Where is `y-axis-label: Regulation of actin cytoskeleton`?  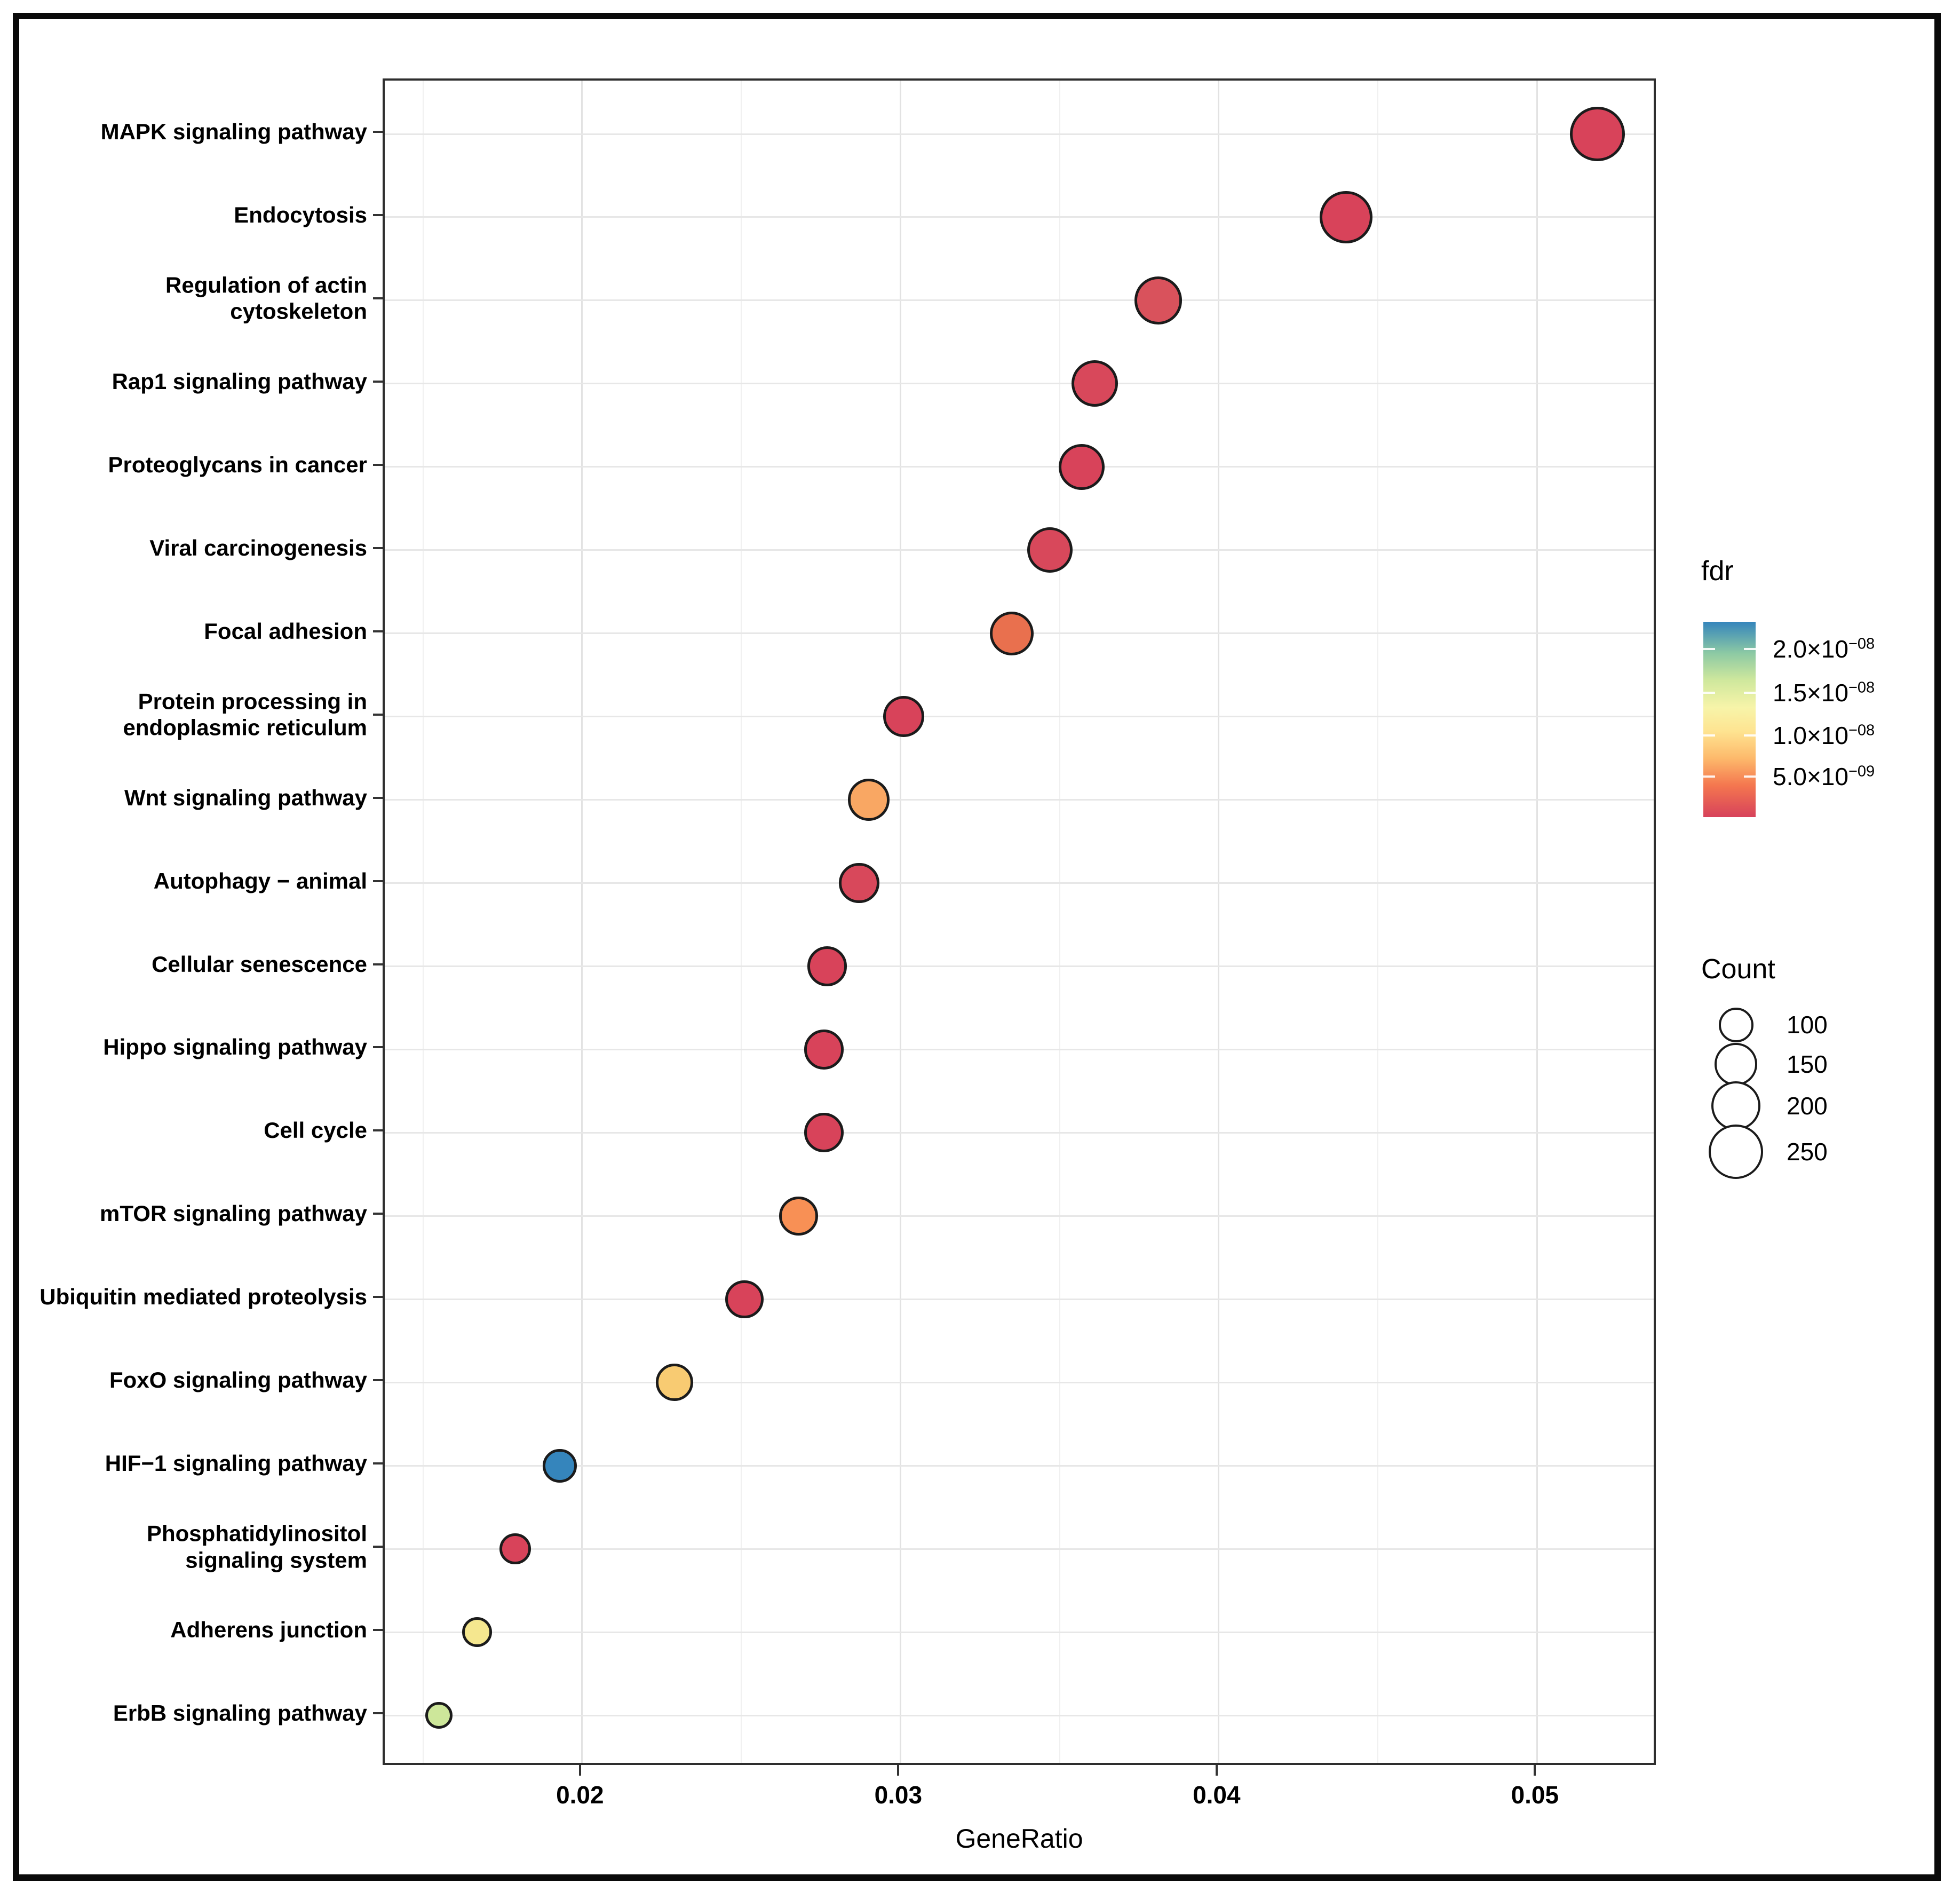 y-axis-label: Regulation of actin cytoskeleton is located at coordinates (194, 298).